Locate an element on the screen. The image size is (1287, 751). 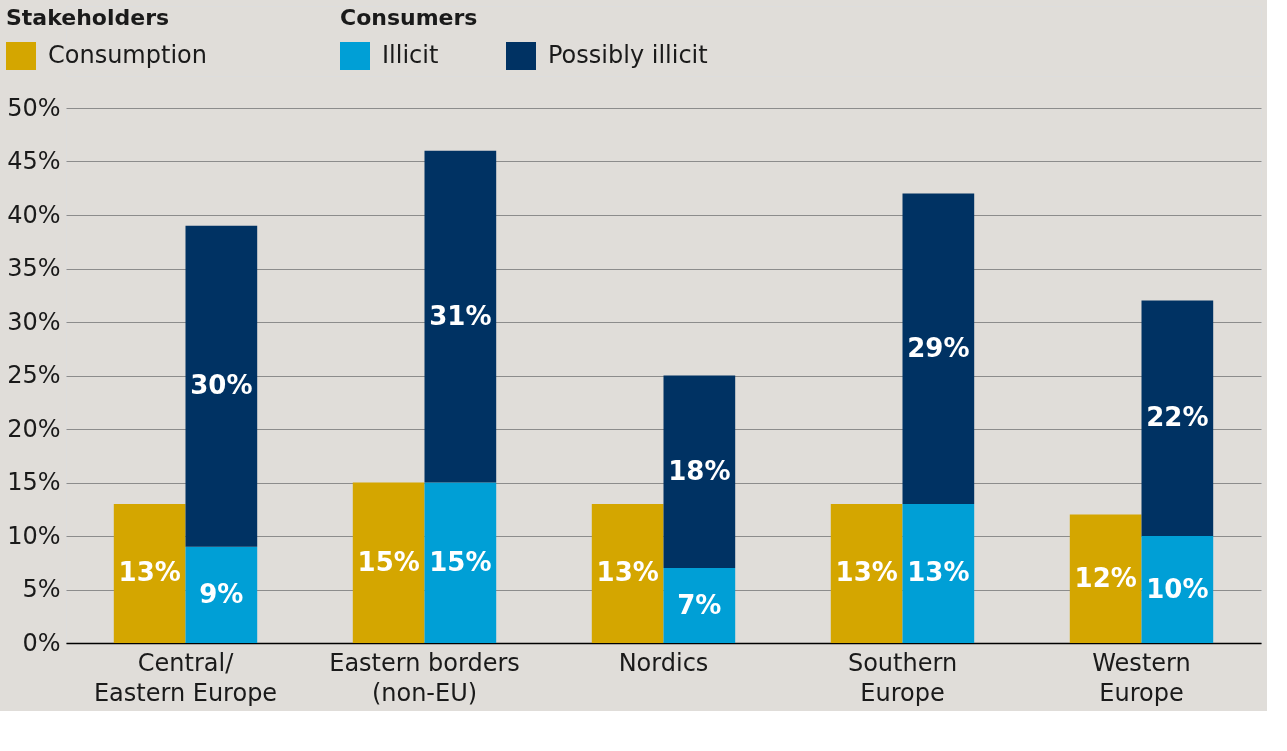
data-label: 22% is located at coordinates (1177, 417).